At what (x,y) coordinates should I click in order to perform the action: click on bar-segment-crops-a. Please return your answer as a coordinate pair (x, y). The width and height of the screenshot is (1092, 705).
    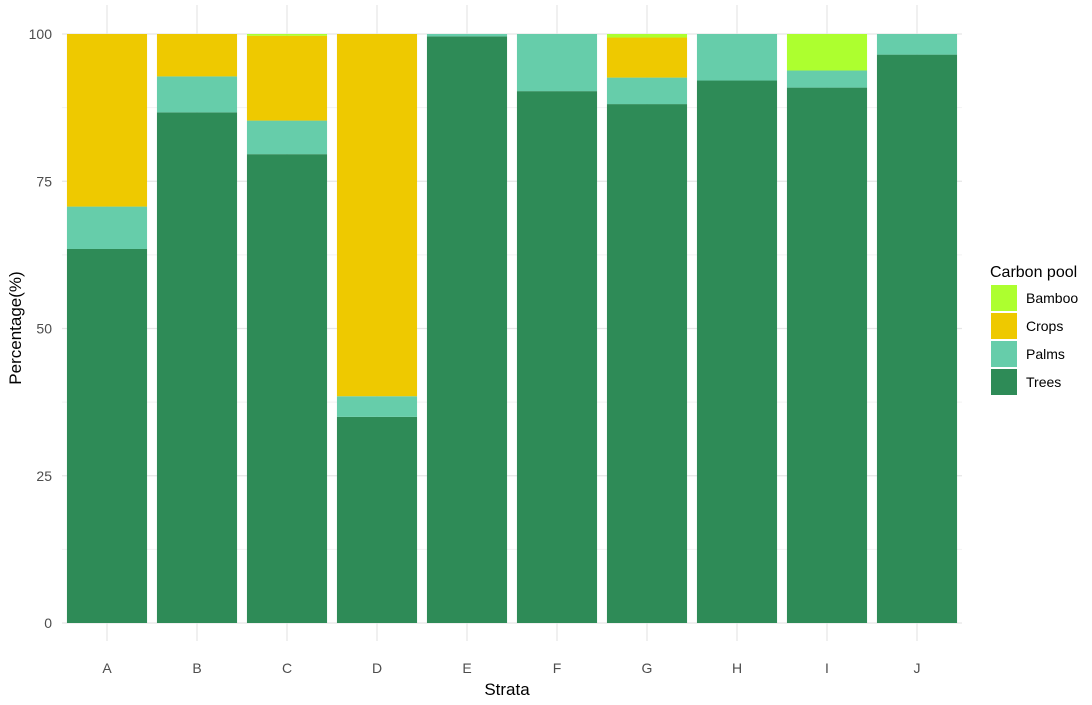
    Looking at the image, I should click on (107, 120).